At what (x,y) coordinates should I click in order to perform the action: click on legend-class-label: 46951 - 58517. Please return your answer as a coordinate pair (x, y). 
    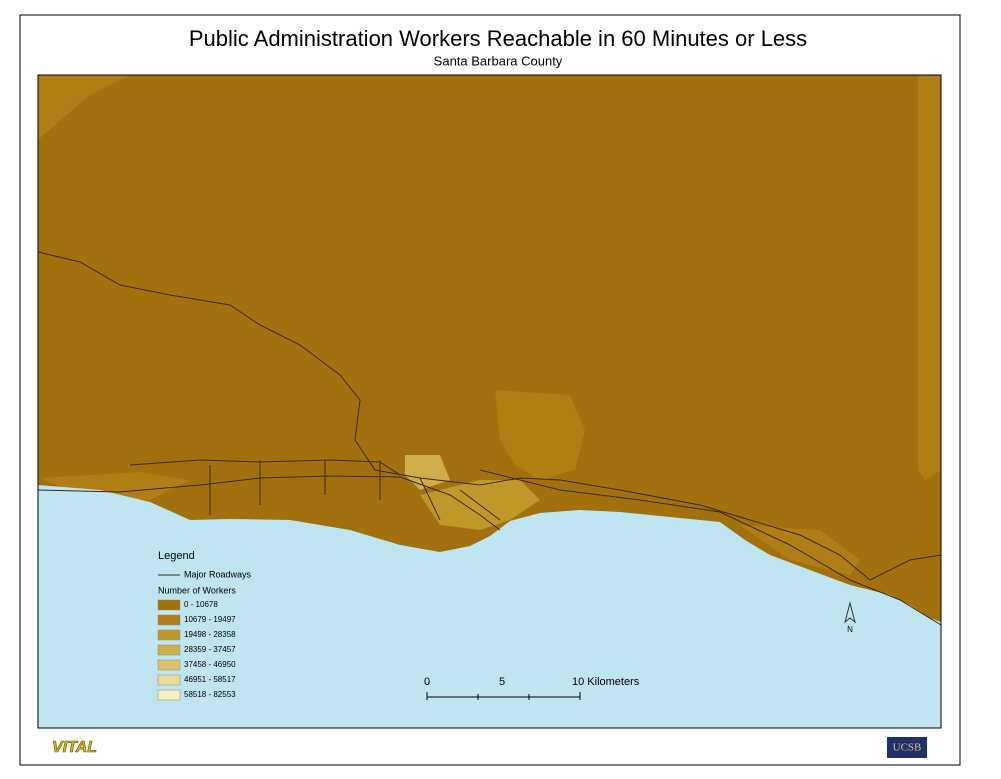
    Looking at the image, I should click on (210, 679).